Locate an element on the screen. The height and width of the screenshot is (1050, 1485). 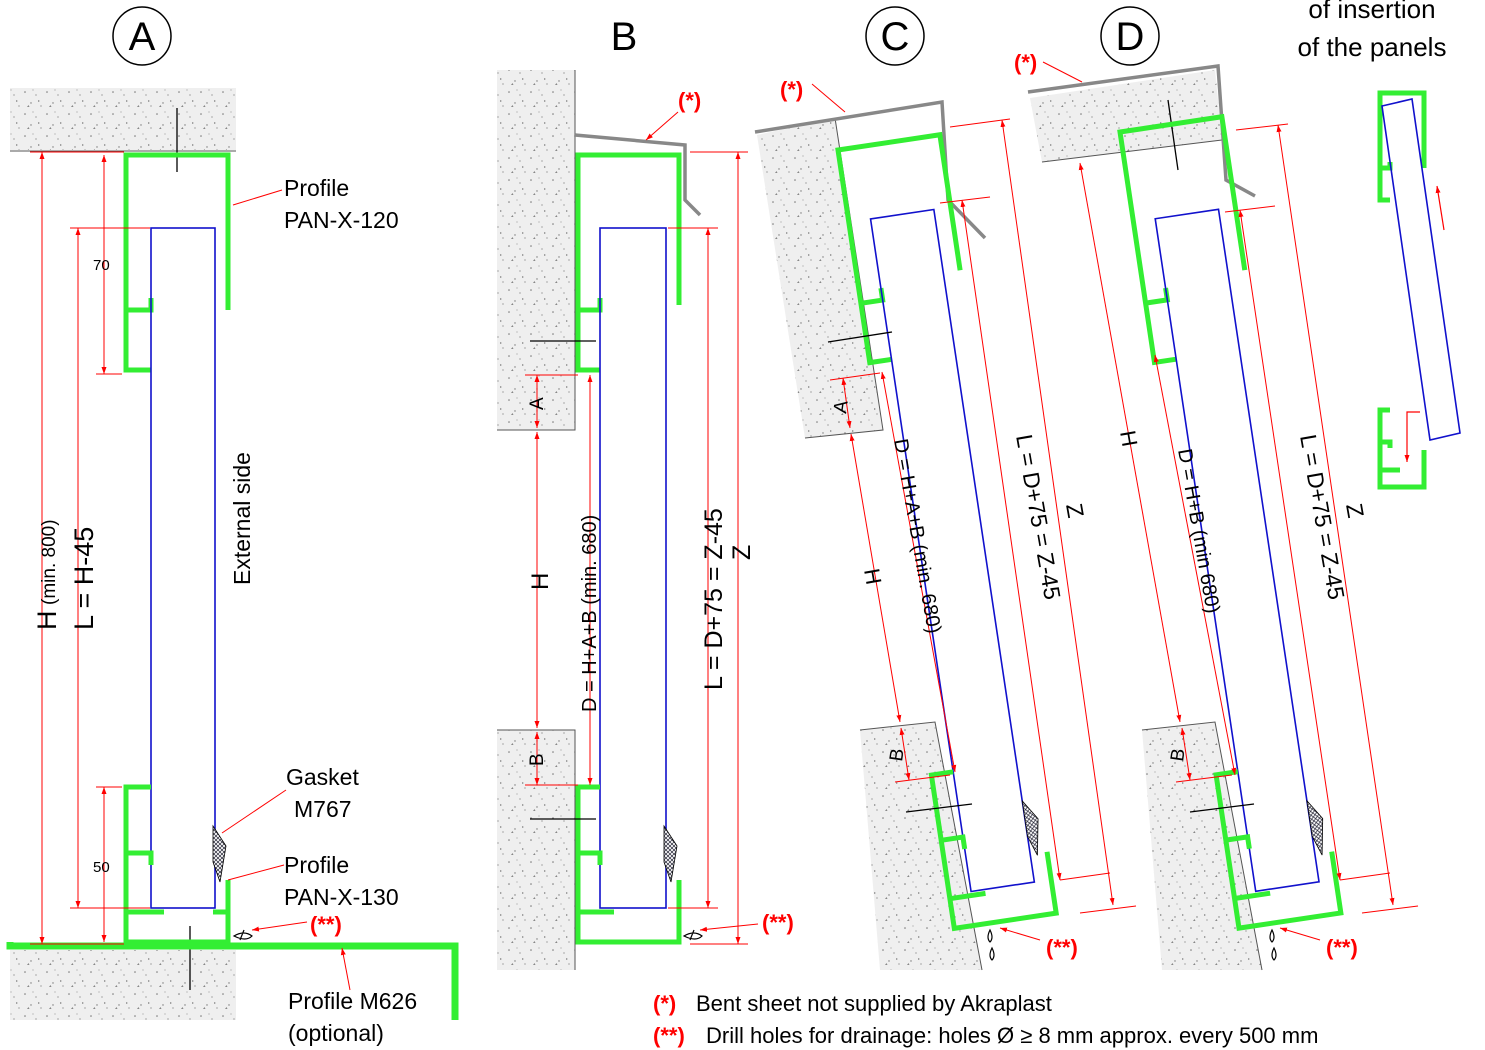
section-d-letter: D is located at coordinates (1130, 37).